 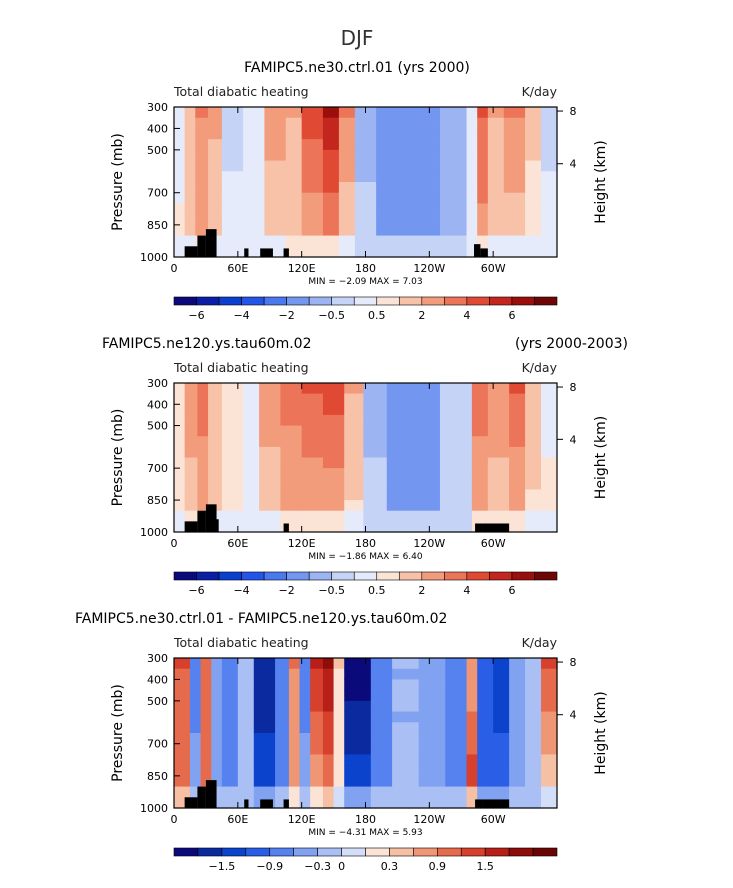 I want to click on field-label: Total diabatic heating, so click(x=241, y=91).